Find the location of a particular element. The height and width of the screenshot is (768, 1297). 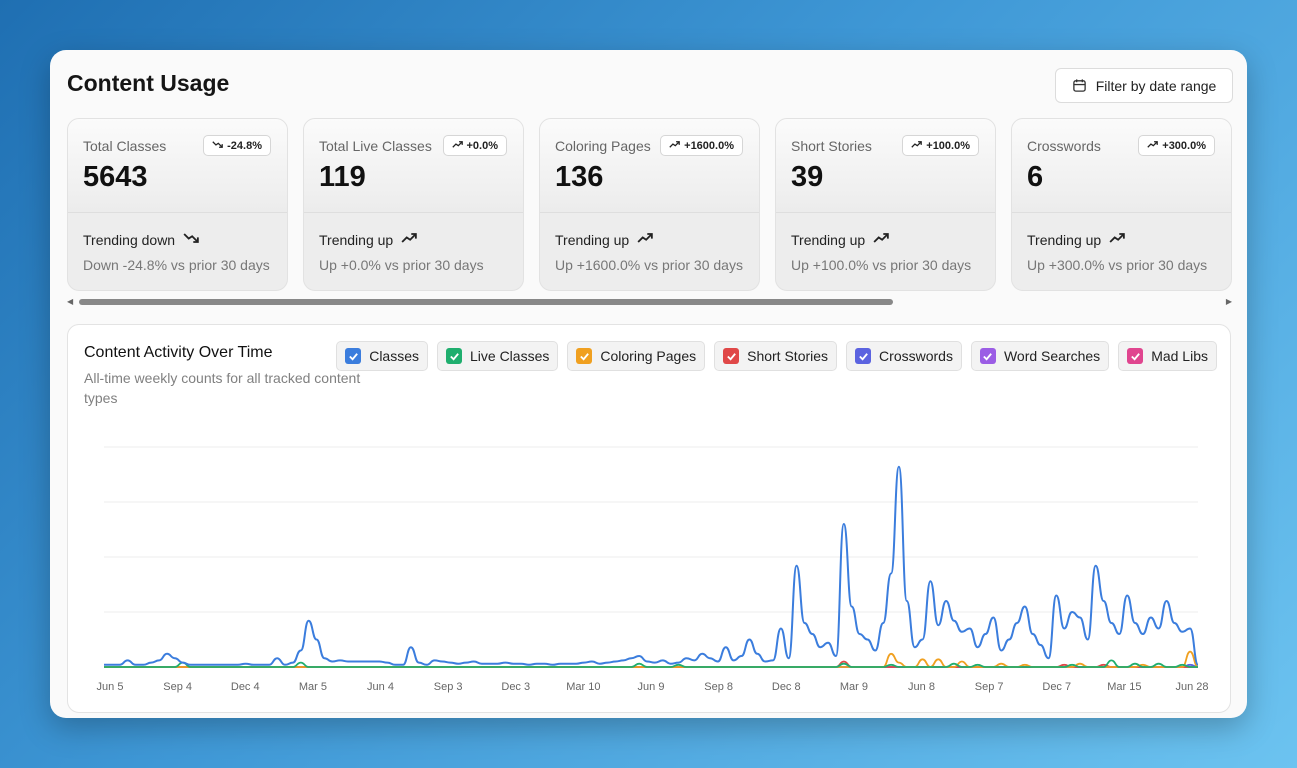

x-tick-label: Dec 7 is located at coordinates (1056, 687).